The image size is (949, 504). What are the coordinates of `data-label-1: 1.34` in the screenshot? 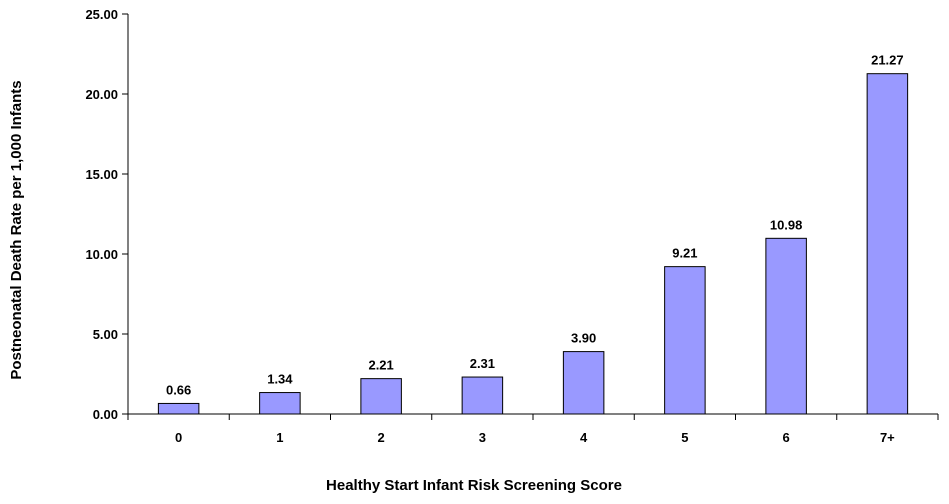 It's located at (280, 379).